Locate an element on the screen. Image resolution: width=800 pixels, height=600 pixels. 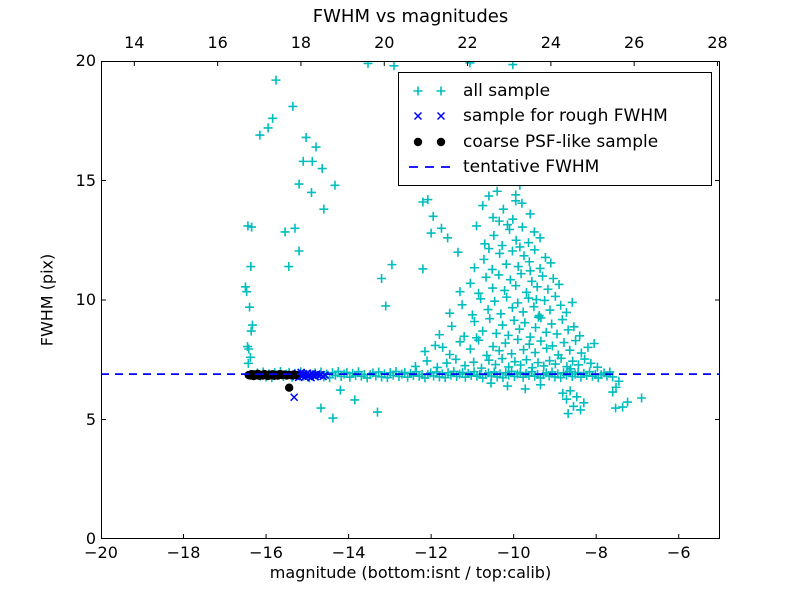
legend-label: tentative FWHM is located at coordinates (531, 167).